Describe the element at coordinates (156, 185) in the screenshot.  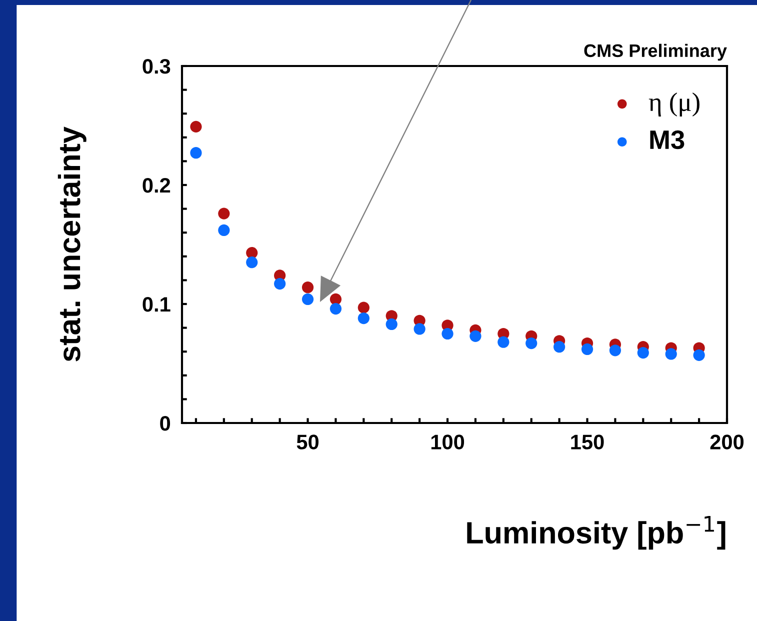
I see `y-tick-label: 0.2` at that location.